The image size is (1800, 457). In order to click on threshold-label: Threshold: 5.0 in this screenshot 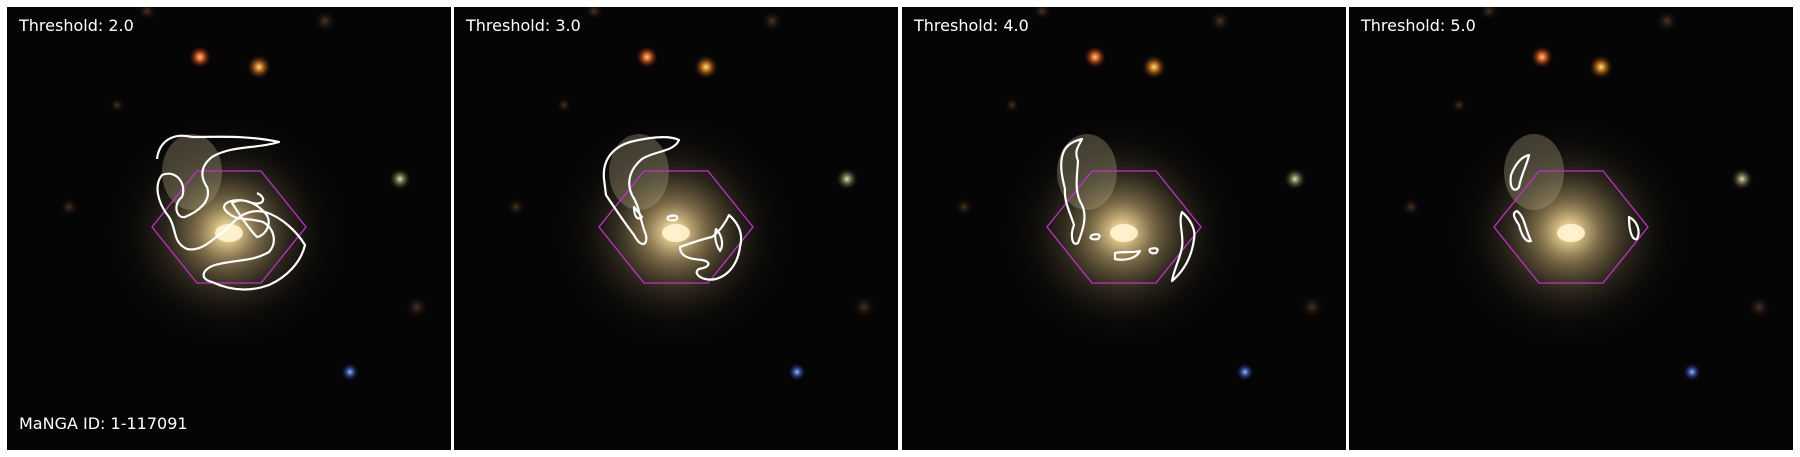, I will do `click(1418, 25)`.